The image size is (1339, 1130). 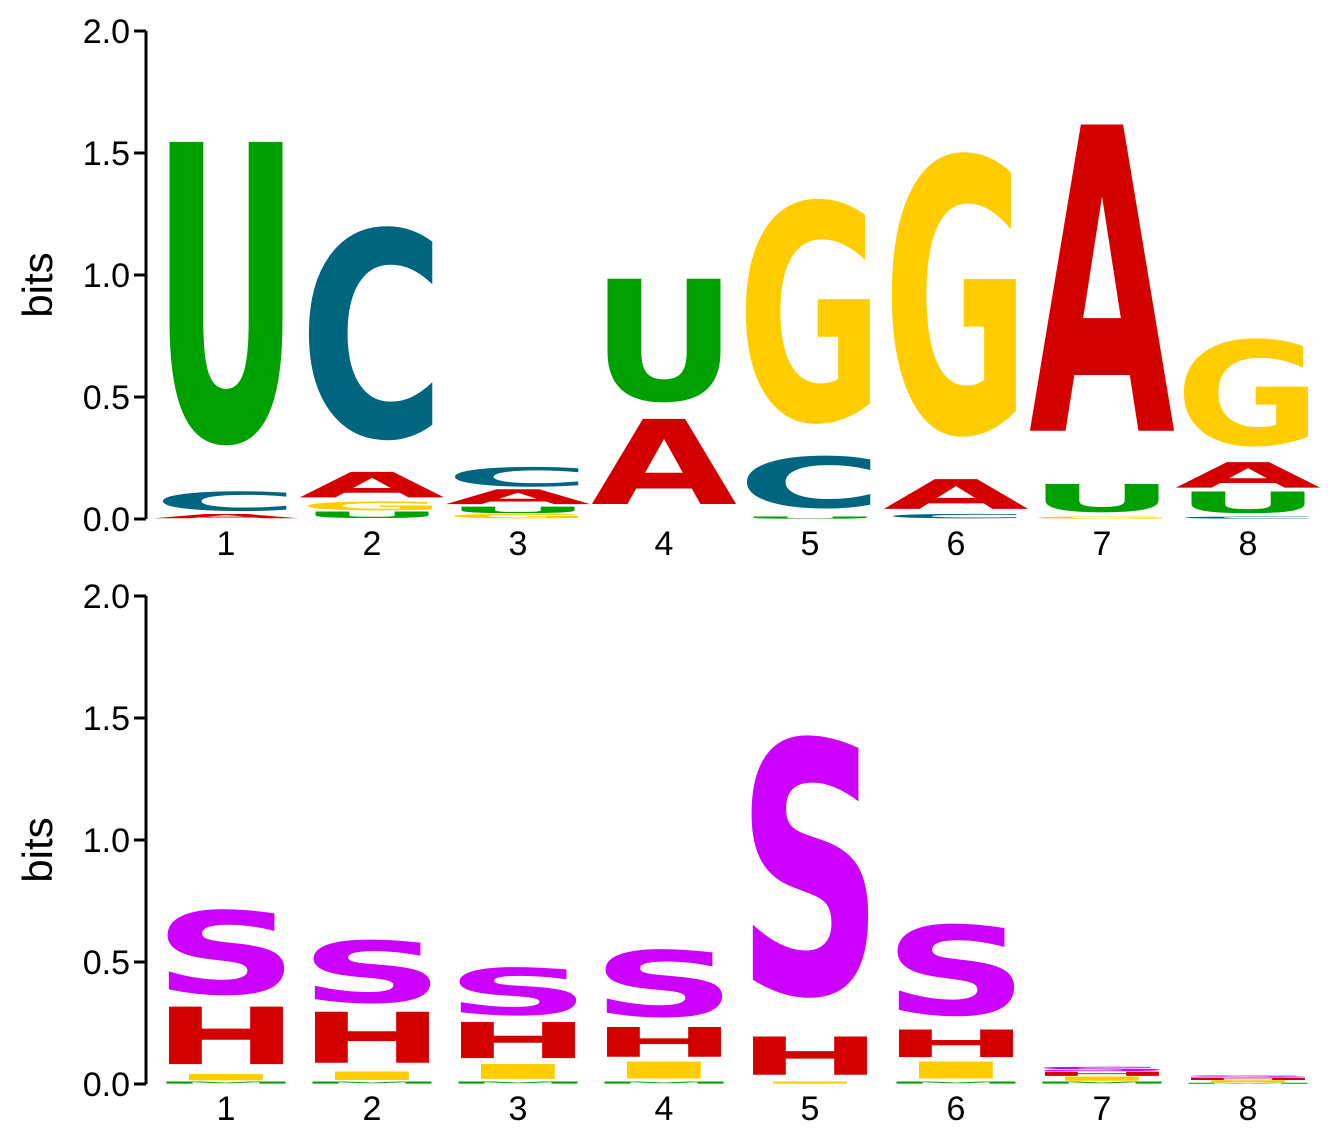 I want to click on letter-stack-1: ACU, so click(x=226, y=299).